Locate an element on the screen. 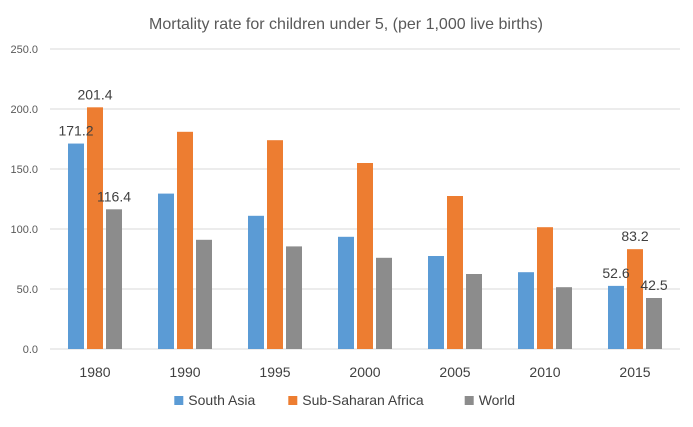  x-tick-label: 2000 is located at coordinates (364, 372).